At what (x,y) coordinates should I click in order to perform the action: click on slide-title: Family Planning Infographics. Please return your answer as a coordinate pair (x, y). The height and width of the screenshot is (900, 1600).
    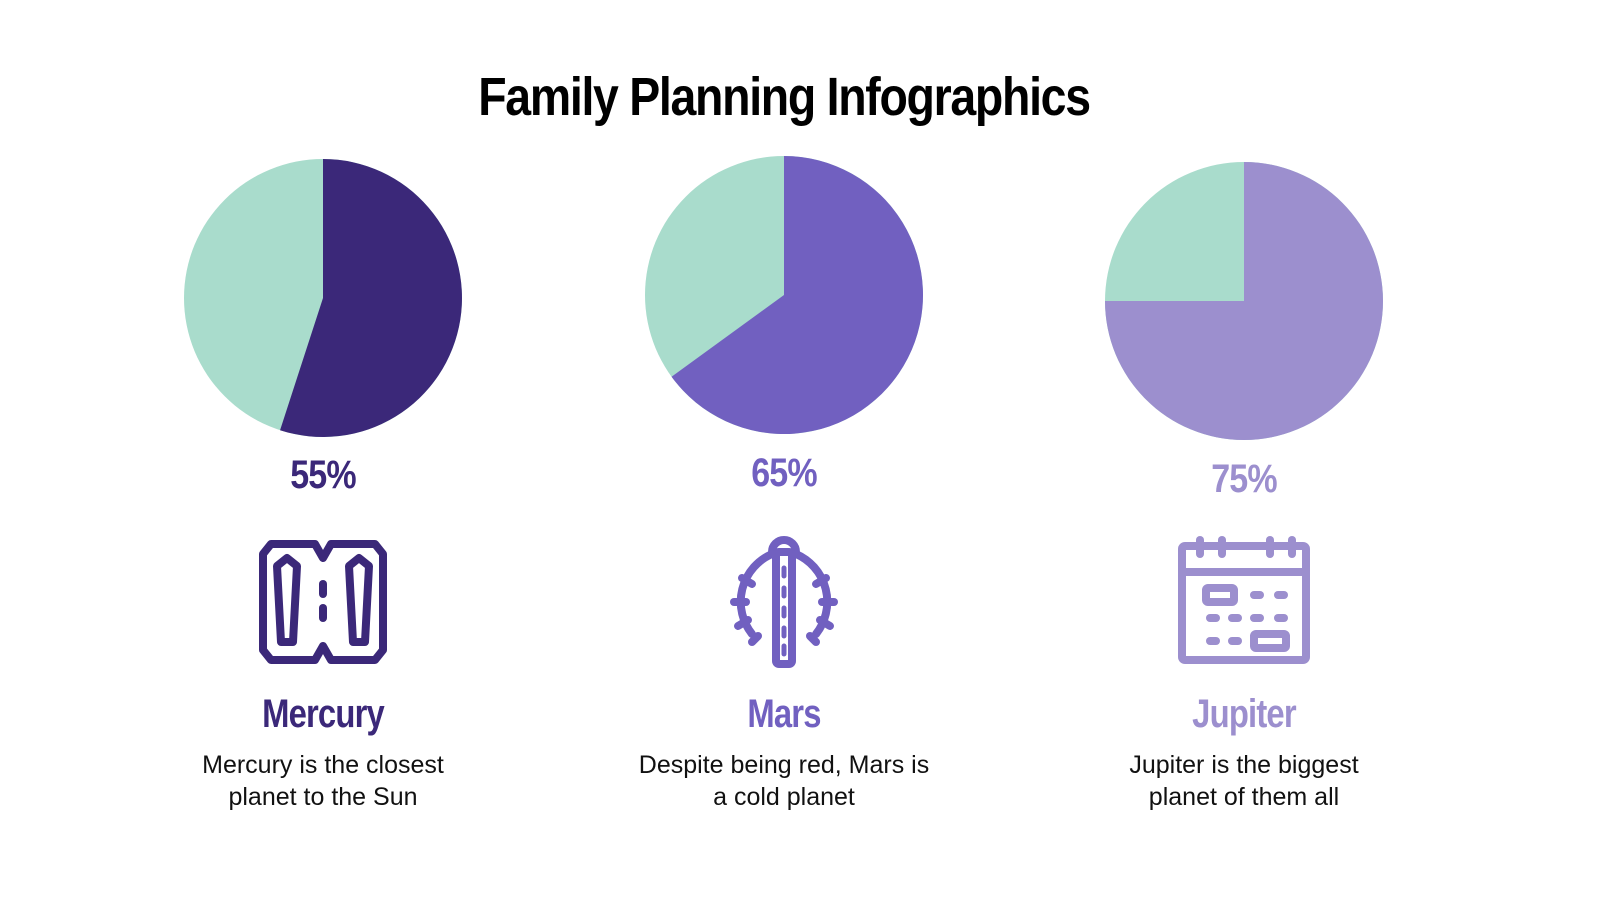
    Looking at the image, I should click on (784, 97).